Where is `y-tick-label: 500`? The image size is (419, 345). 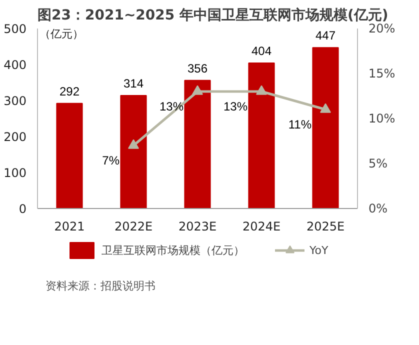 y-tick-label: 500 is located at coordinates (15, 29).